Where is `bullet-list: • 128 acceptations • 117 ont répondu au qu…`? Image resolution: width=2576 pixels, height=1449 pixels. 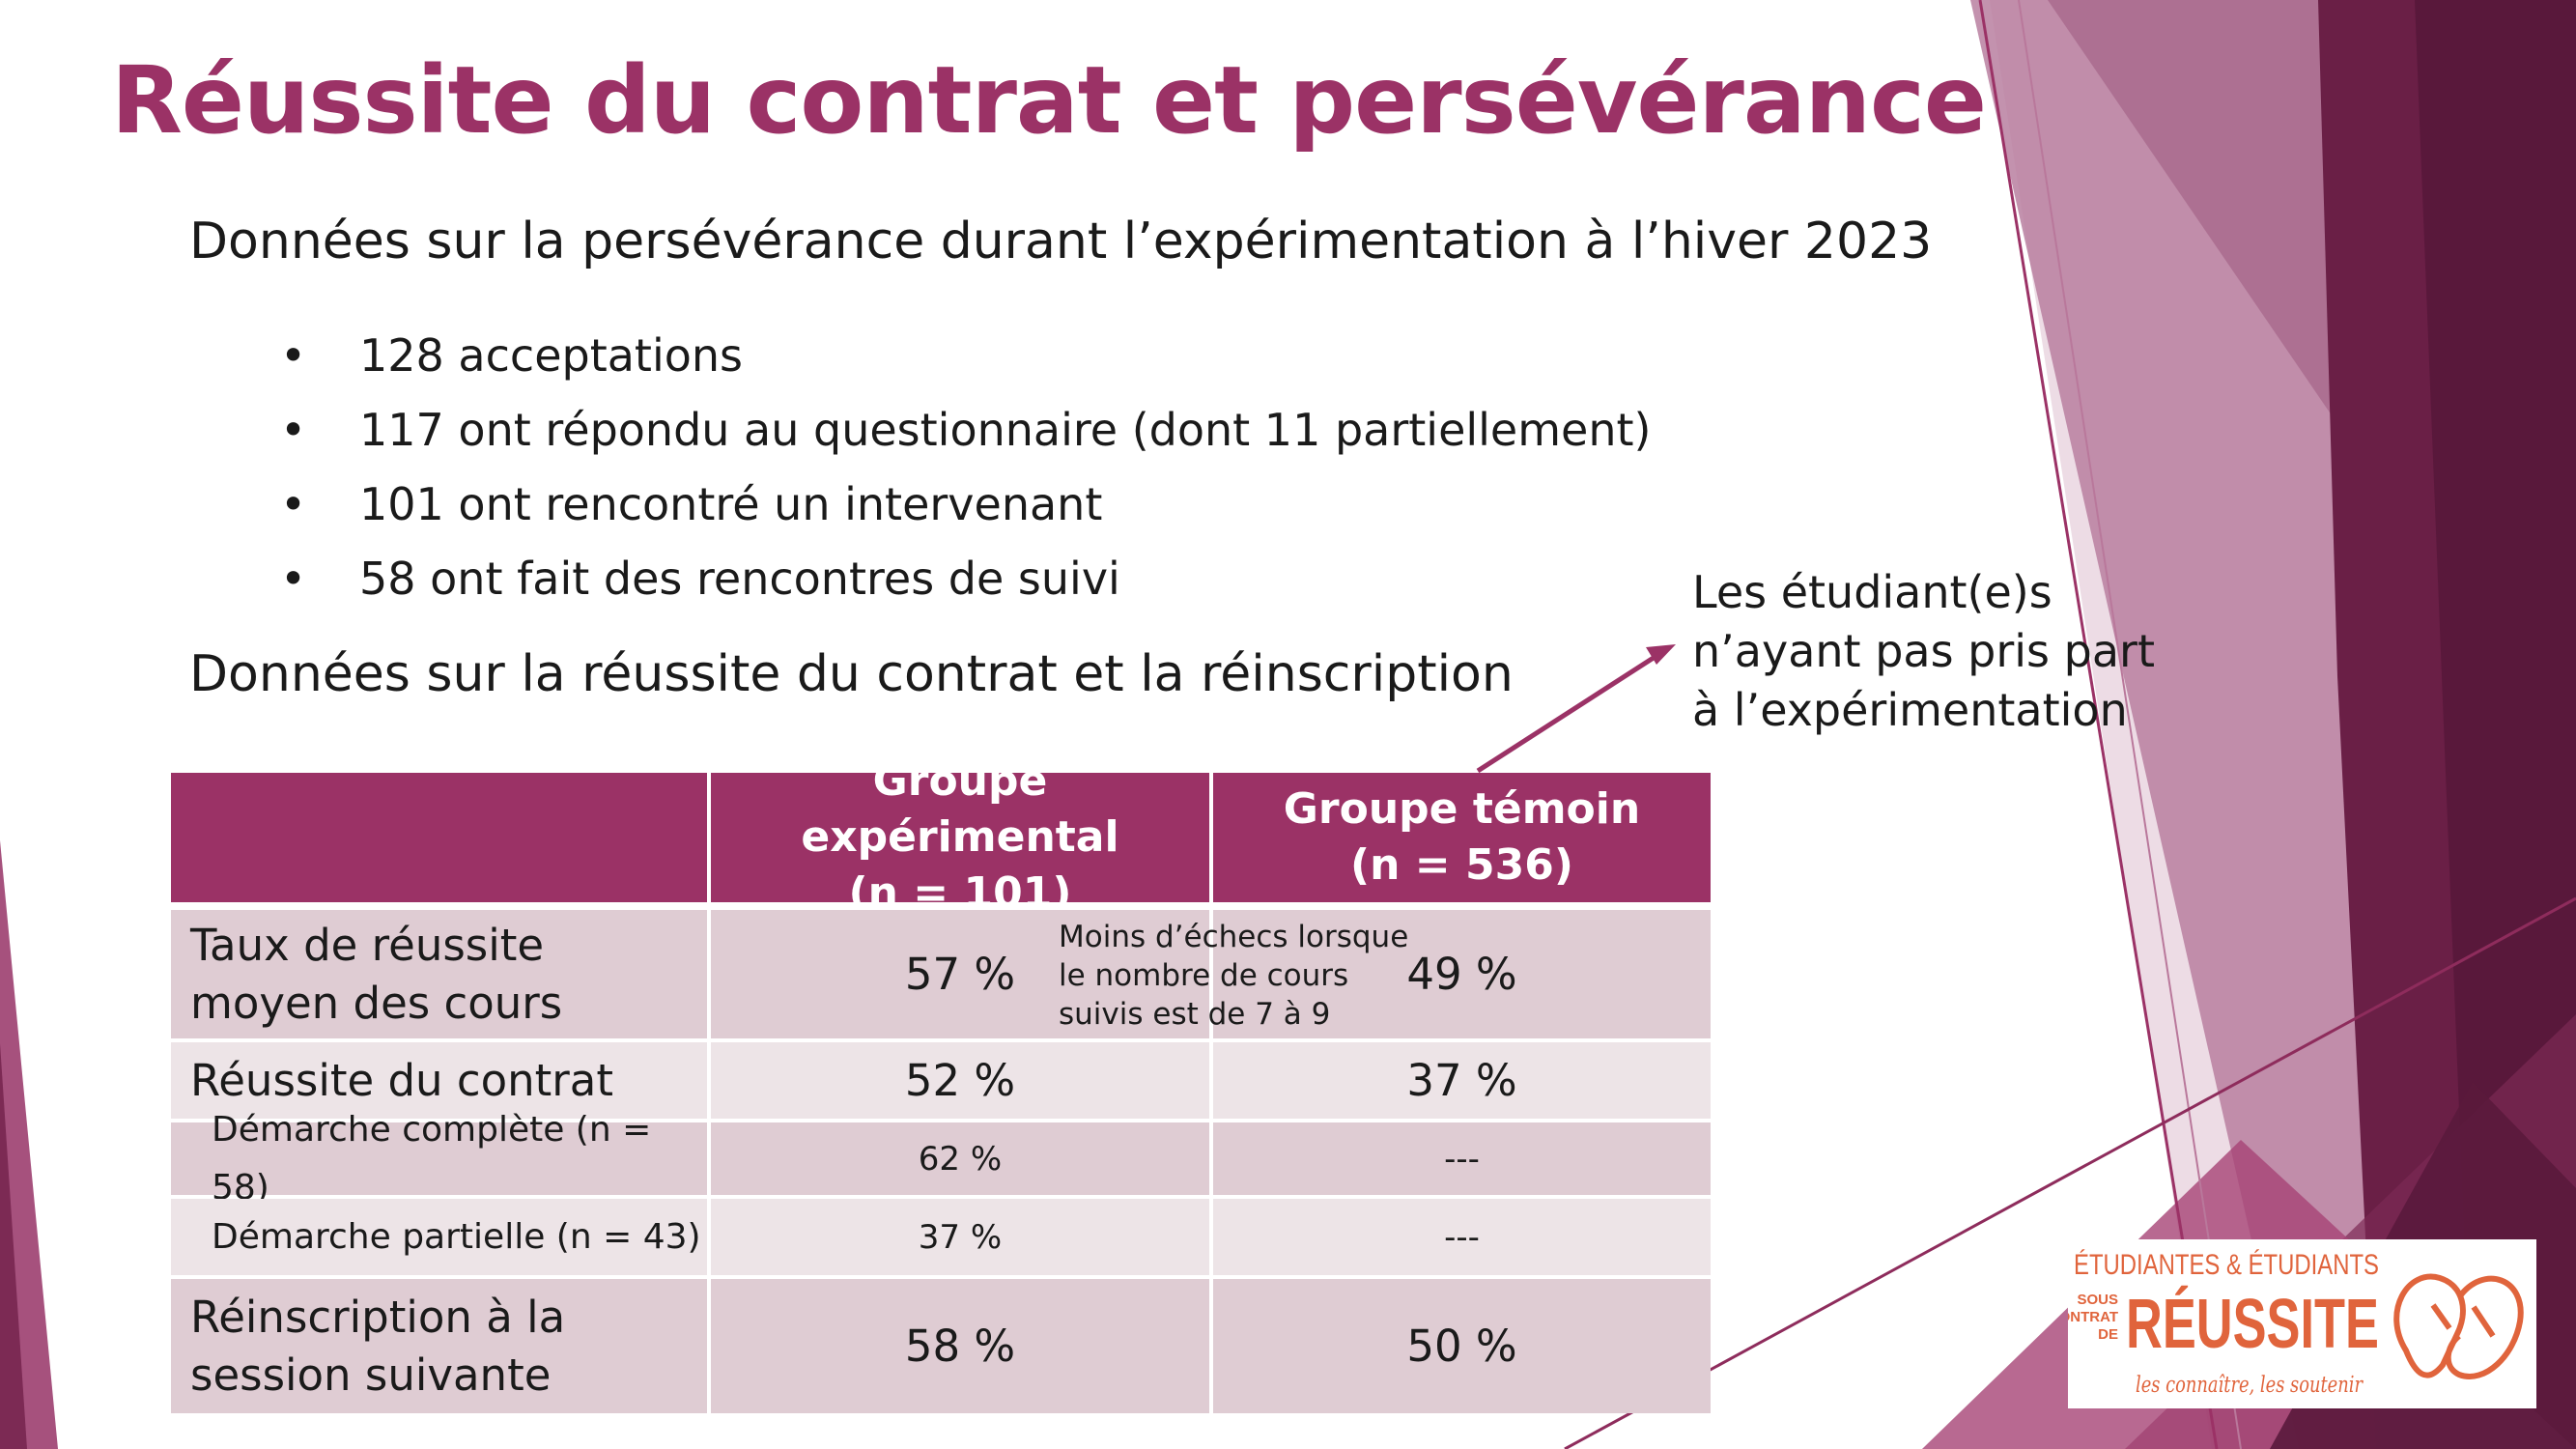
bullet-list: • 128 acceptations • 117 ont répondu au qu… is located at coordinates (965, 467).